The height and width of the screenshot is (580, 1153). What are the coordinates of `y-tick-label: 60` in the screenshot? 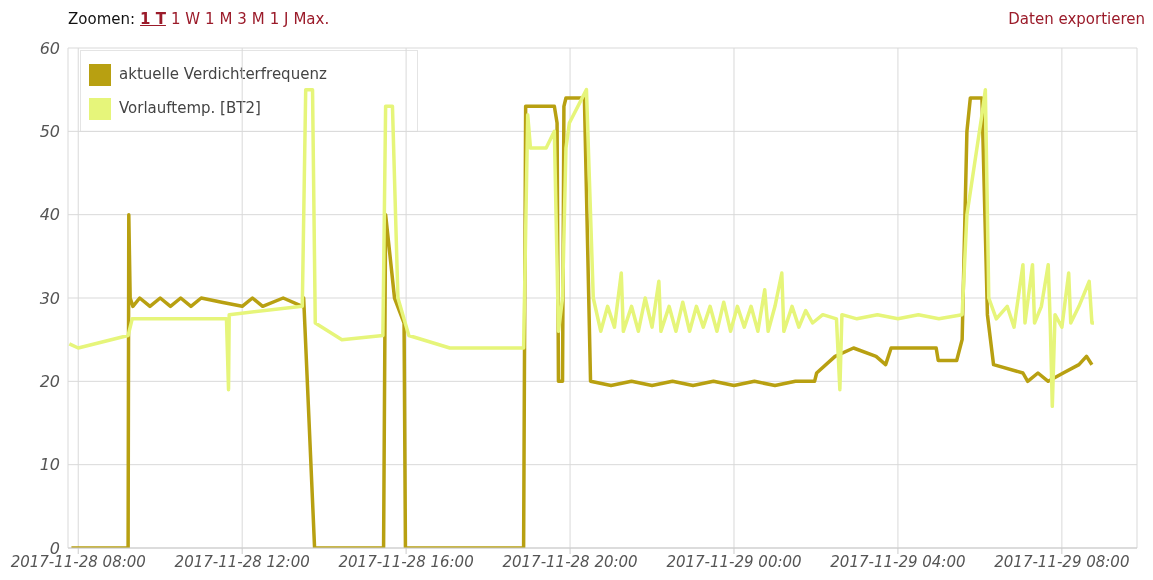 It's located at (49, 48).